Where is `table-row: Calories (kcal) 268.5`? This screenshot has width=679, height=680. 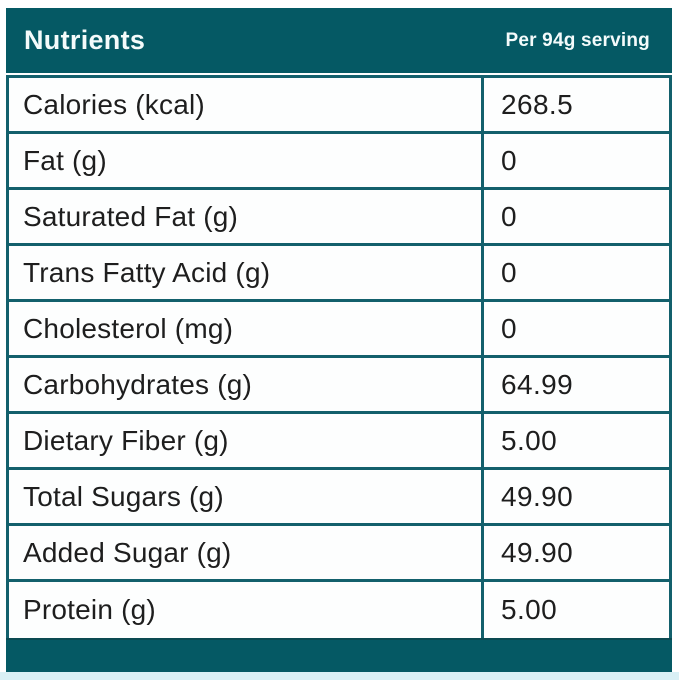
table-row: Calories (kcal) 268.5 is located at coordinates (339, 106).